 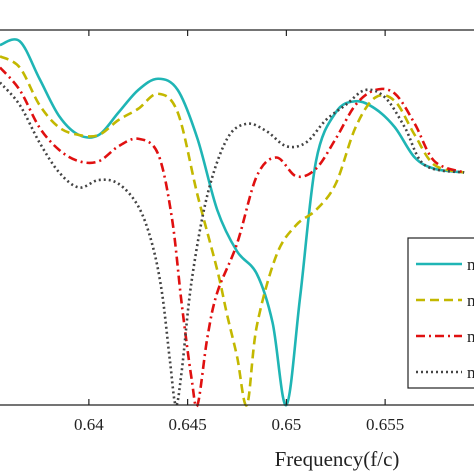 What do you see at coordinates (188, 424) in the screenshot?
I see `x-tick-label: 0.645` at bounding box center [188, 424].